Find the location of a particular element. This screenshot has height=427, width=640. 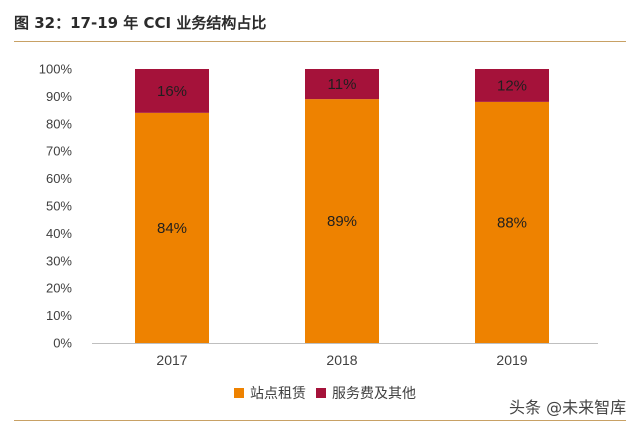

data-label: 16% is located at coordinates (172, 91).